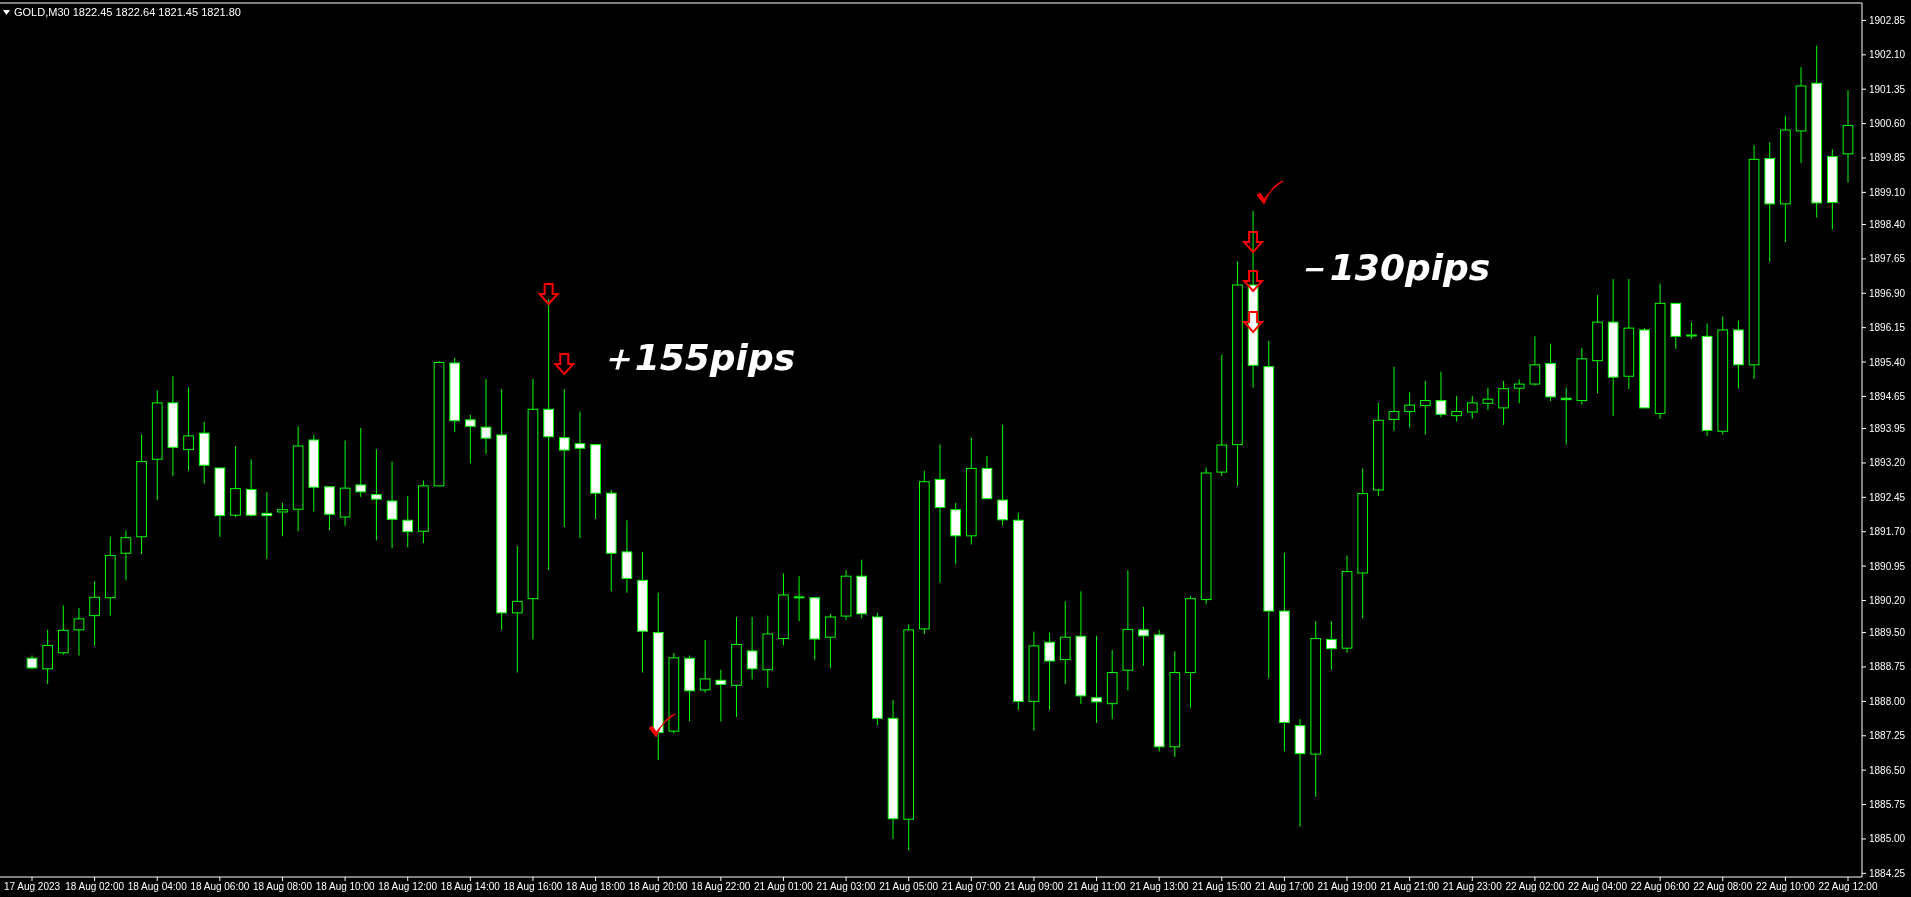 The width and height of the screenshot is (1911, 897). Describe the element at coordinates (1887, 532) in the screenshot. I see `y-tick-label: 1891.70` at that location.